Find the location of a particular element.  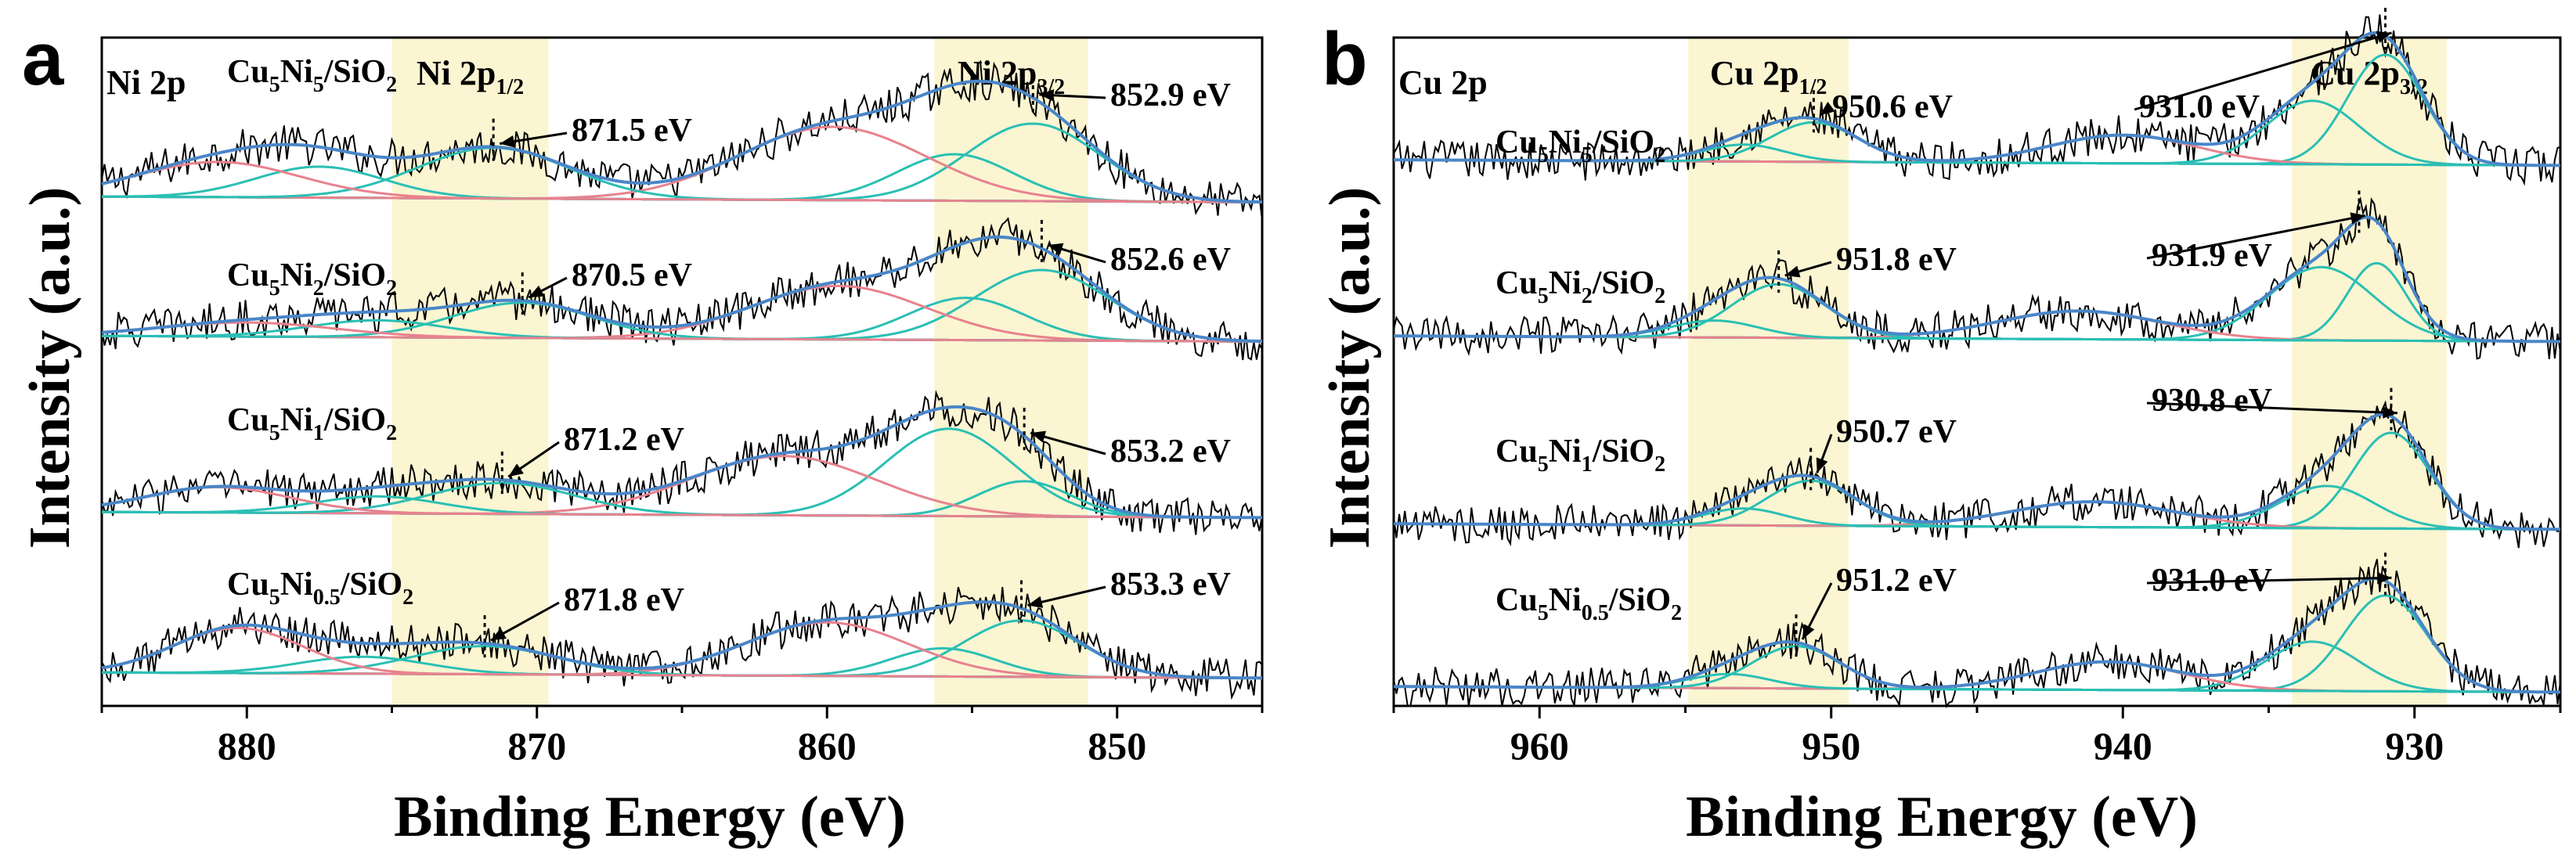

x-tick-label: 940 is located at coordinates (2123, 746).